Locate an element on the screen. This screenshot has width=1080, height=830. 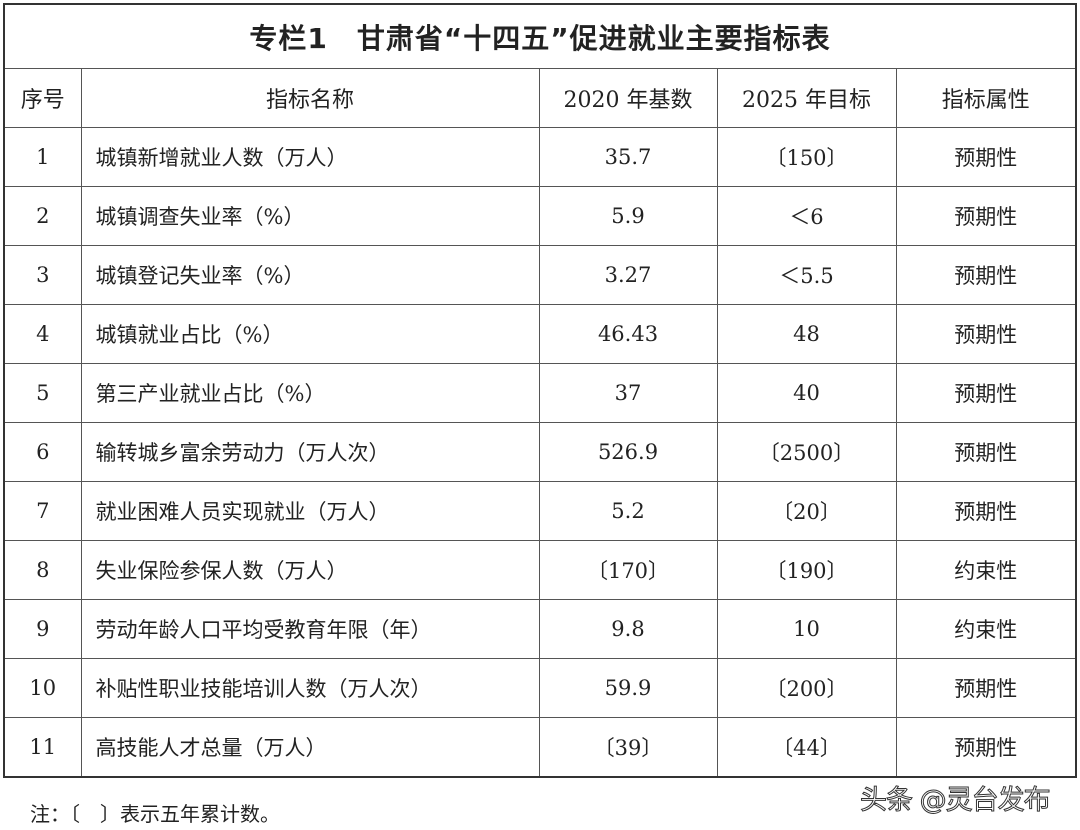
cell-target-2025: 〔190〕 is located at coordinates (806, 570).